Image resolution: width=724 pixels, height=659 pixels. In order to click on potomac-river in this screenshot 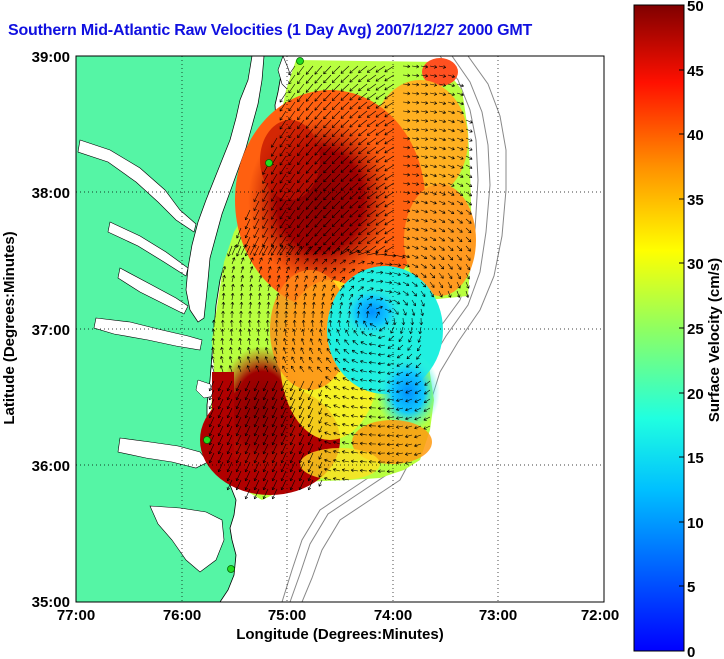, I will do `click(137, 186)`.